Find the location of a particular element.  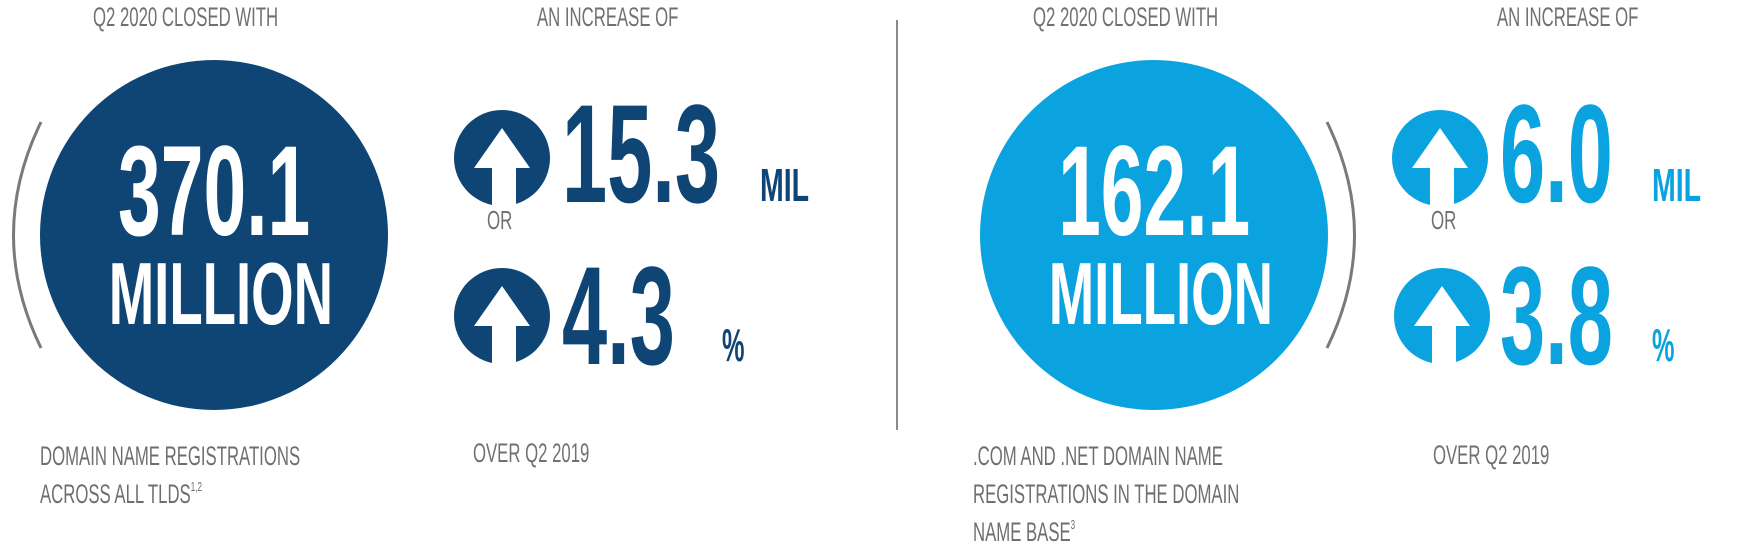

right-total-value: 162.1 is located at coordinates (1154, 191).